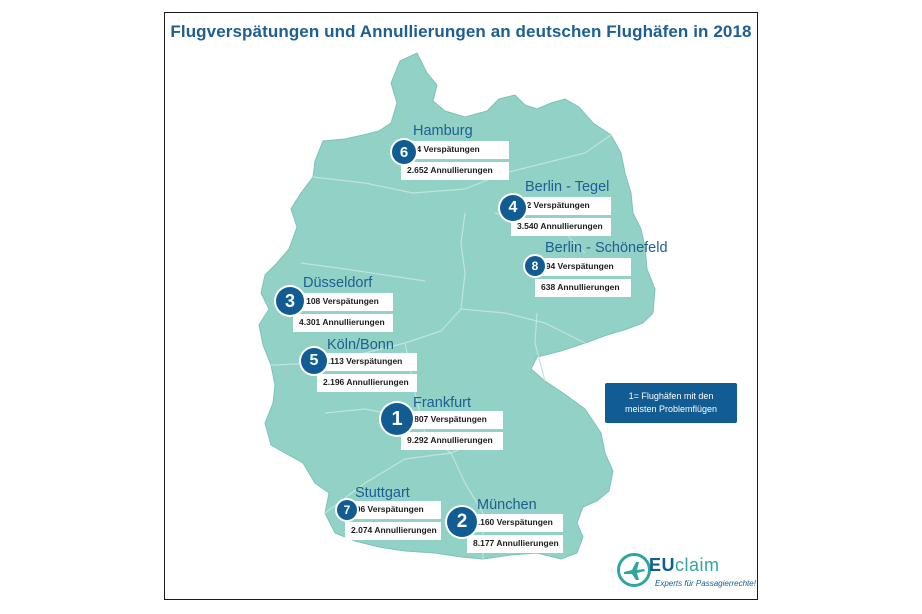 The width and height of the screenshot is (922, 614). What do you see at coordinates (367, 362) in the screenshot?
I see `delays-box-koeln-bonn: 1.113 Verspätungen` at bounding box center [367, 362].